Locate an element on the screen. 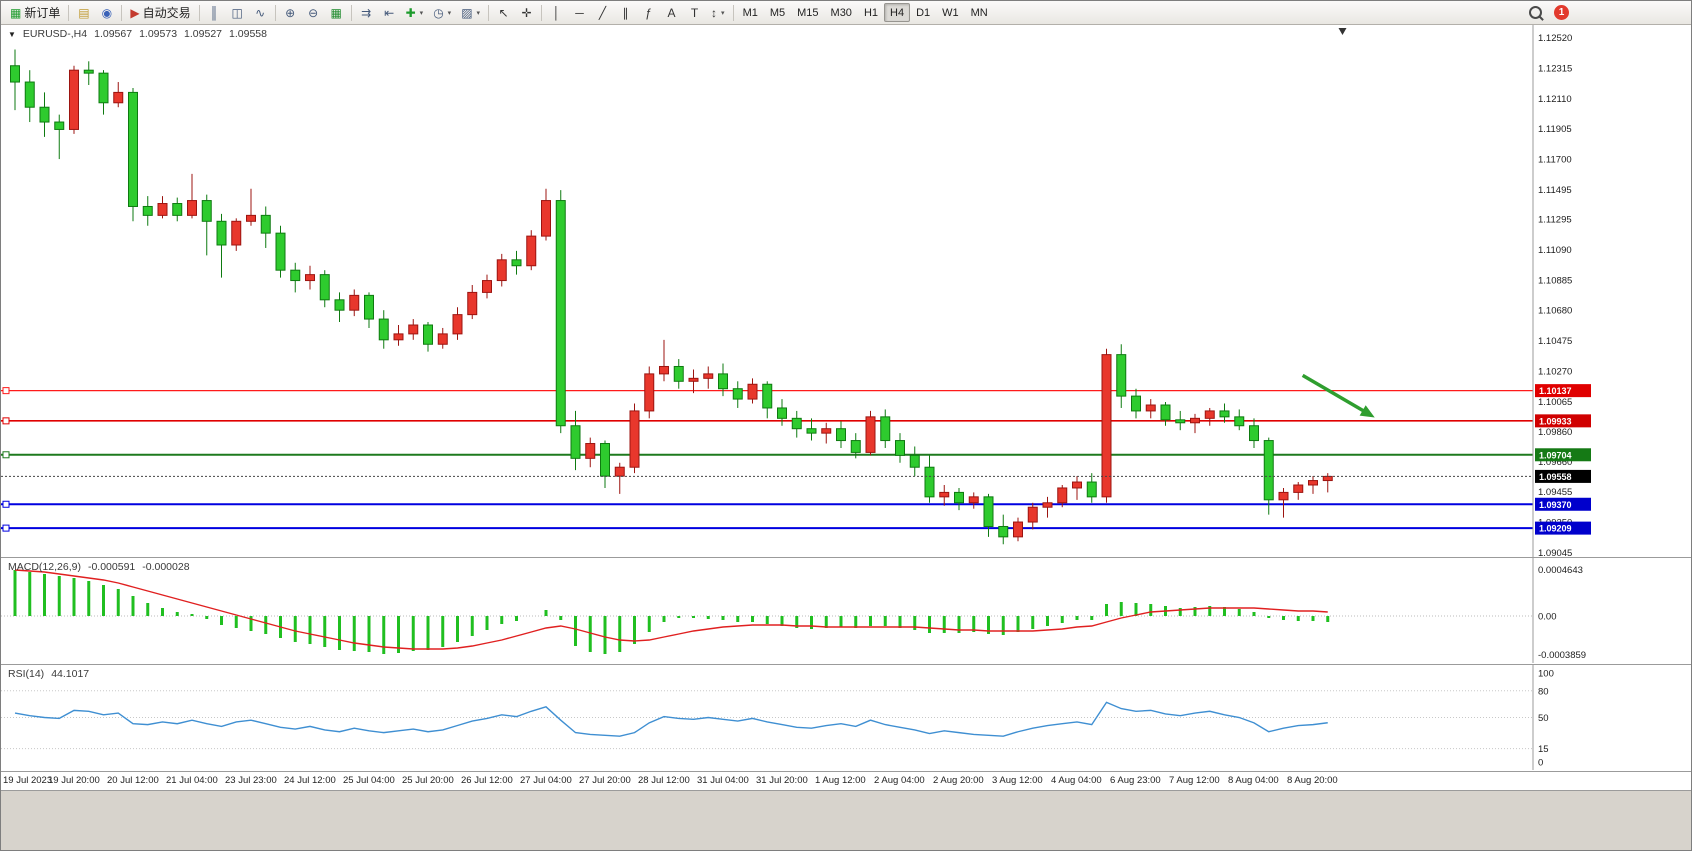 The image size is (1692, 851). notification-badge: 1 is located at coordinates (1561, 12).